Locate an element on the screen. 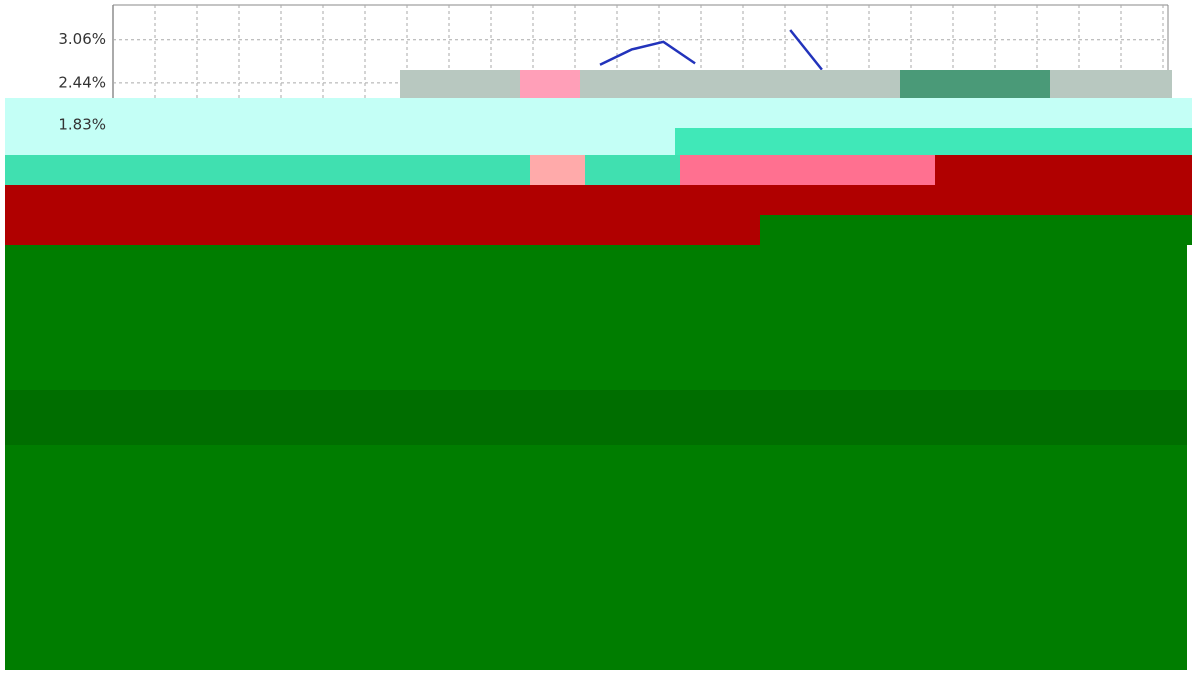 The image size is (1192, 673). artifact-block is located at coordinates (596, 417).